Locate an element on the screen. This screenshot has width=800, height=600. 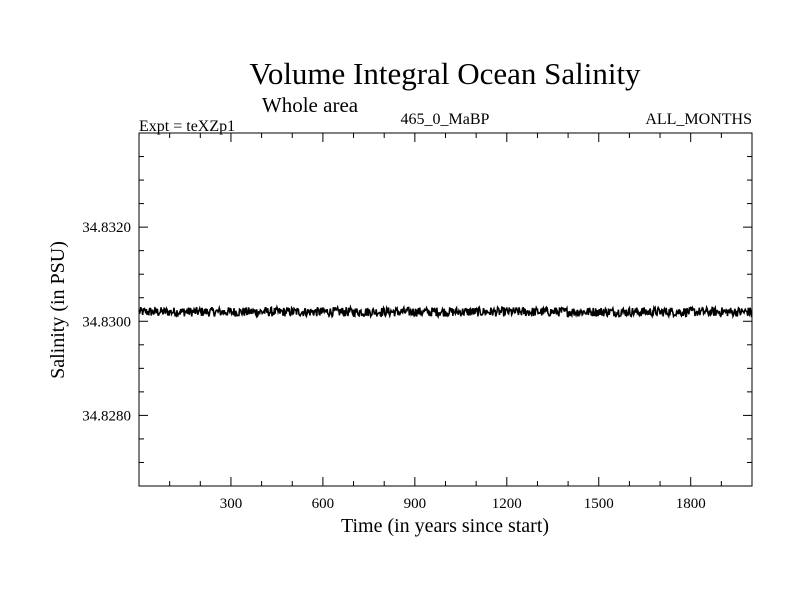
y-axis-label: Salinity (in PSU) is located at coordinates (58, 310).